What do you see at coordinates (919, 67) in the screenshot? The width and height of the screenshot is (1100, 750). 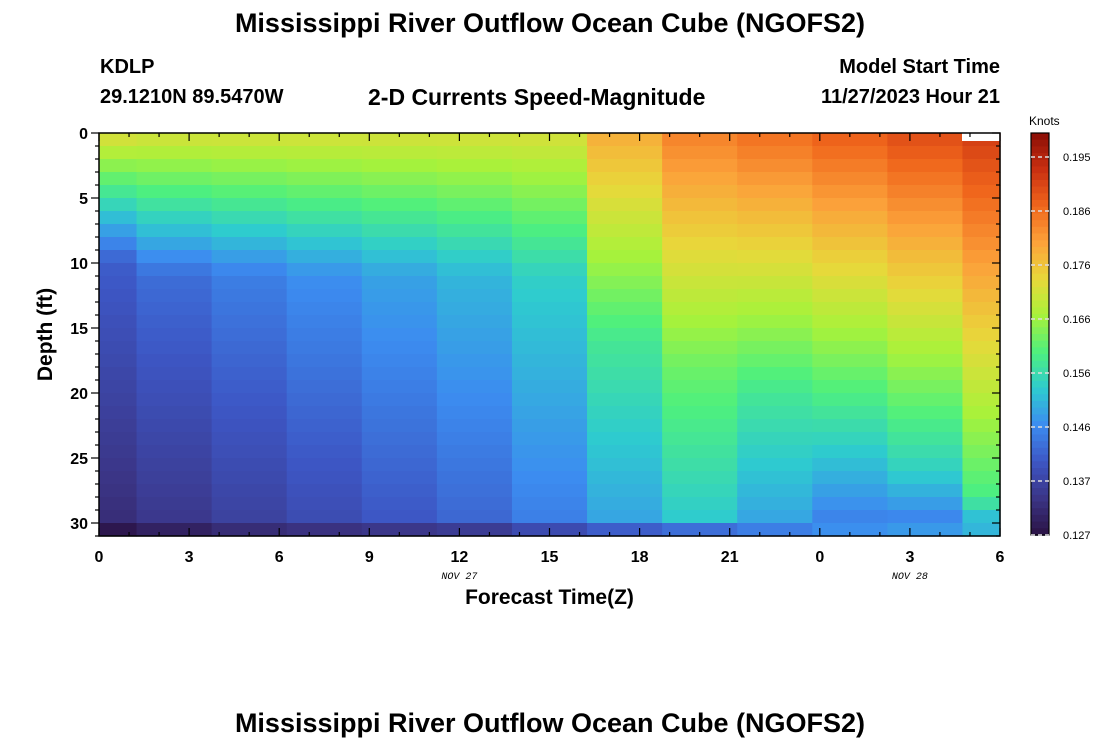 I see `model-start-label: Model Start Time` at bounding box center [919, 67].